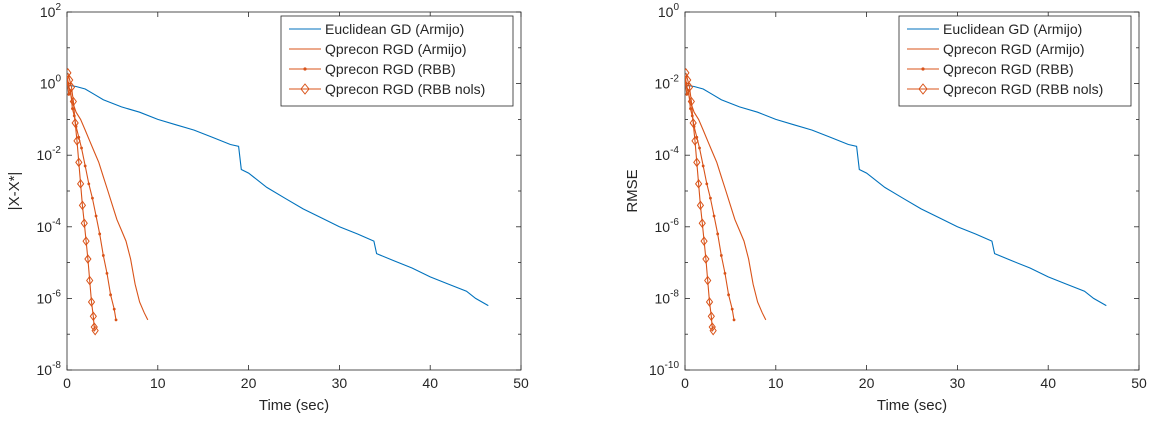 The height and width of the screenshot is (428, 1151). Describe the element at coordinates (676, 7) in the screenshot. I see `chart2-y-tick-exponent: 0` at that location.